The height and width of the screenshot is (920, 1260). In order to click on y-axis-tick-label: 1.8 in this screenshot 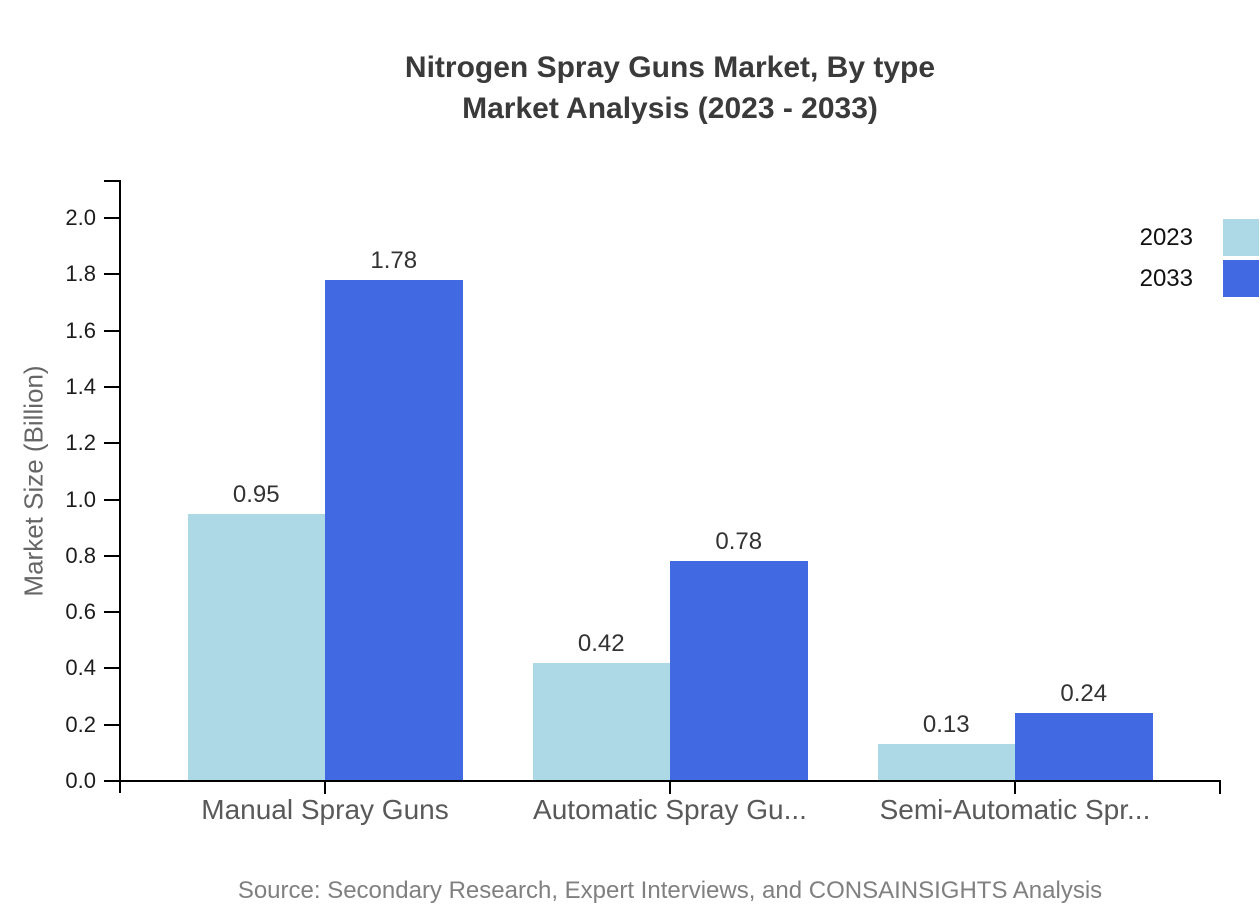, I will do `click(80, 274)`.